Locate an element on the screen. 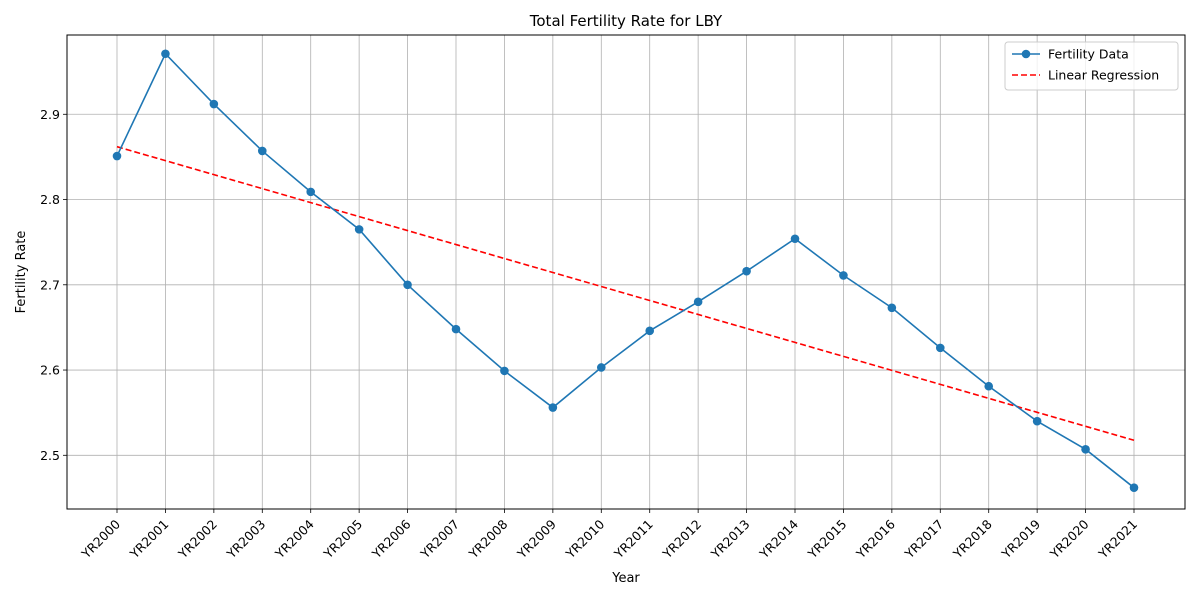 This screenshot has height=600, width=1200. x-tick-label: YR2016 is located at coordinates (875, 538).